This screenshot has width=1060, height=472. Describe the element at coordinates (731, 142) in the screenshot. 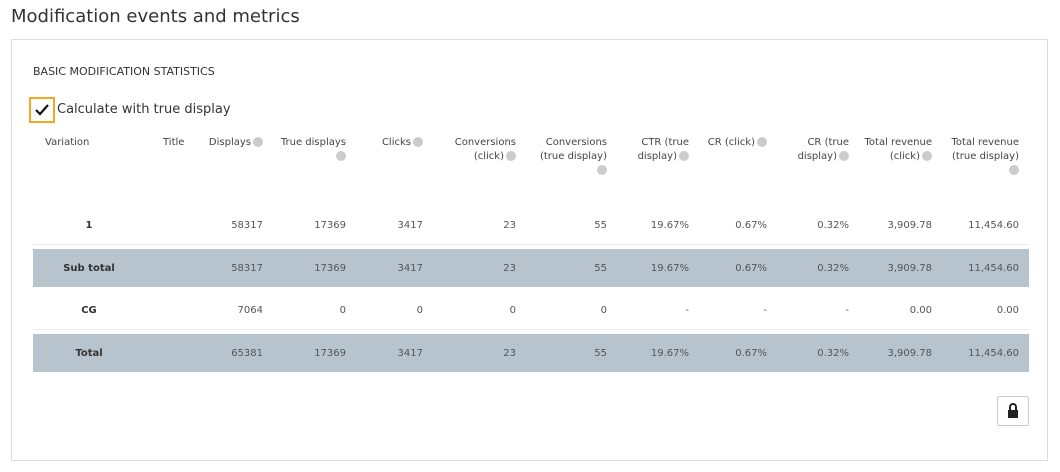

I see `column-header-text: CR (click)` at that location.